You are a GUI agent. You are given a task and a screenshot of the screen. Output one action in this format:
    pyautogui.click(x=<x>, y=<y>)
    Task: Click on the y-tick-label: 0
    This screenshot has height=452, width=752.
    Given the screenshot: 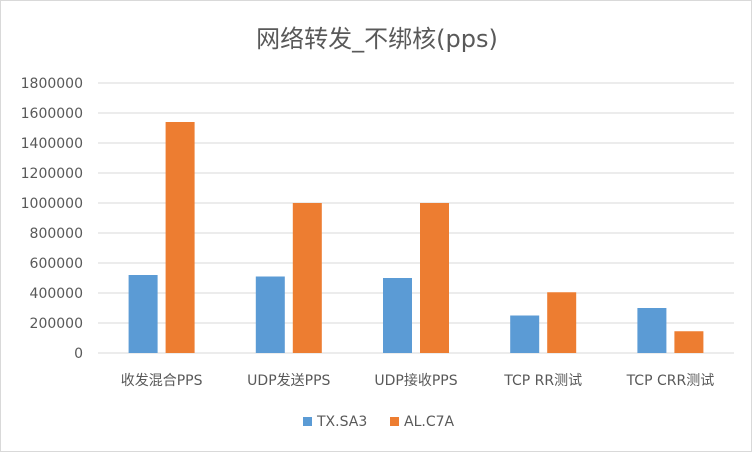 What is the action you would take?
    pyautogui.click(x=78, y=354)
    